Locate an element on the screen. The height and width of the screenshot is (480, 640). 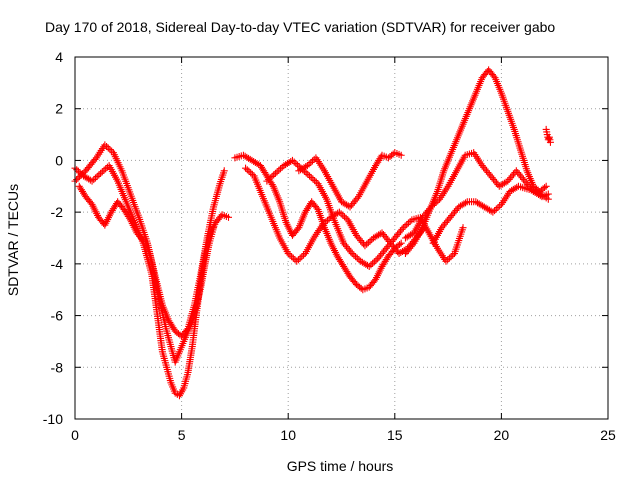
series-track-g is located at coordinates (350, 180).